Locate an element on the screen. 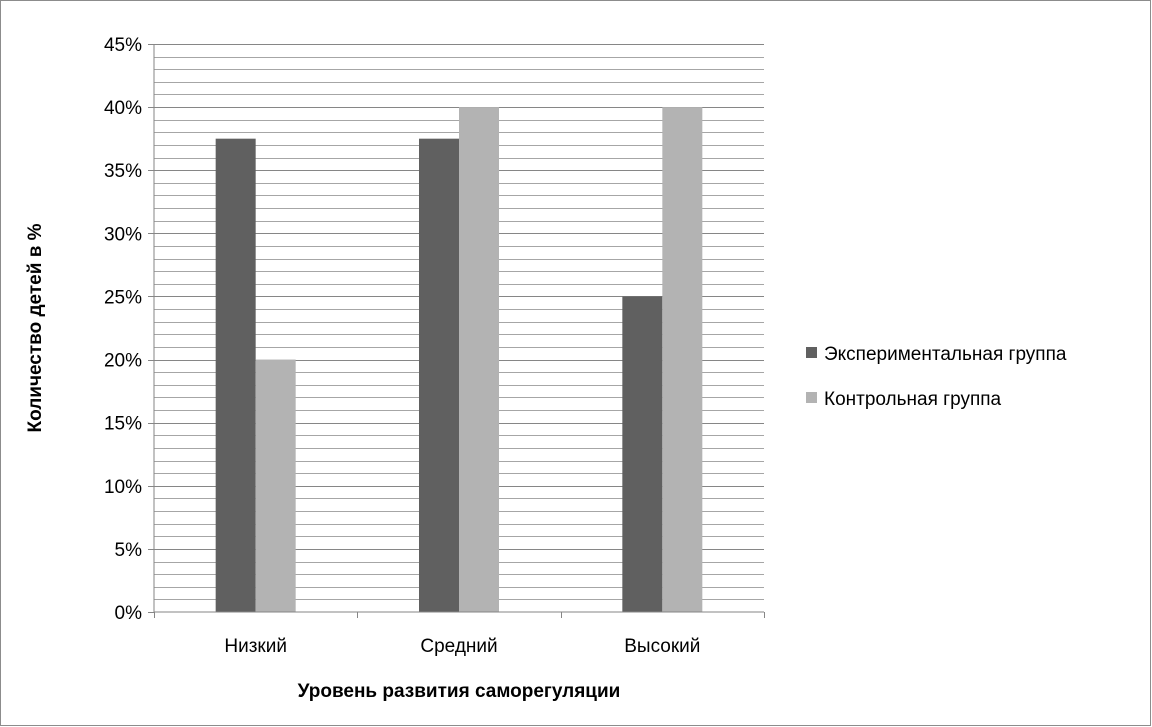 The image size is (1152, 727). x-tick-labels: Низкий Средний Высокий is located at coordinates (462, 646).